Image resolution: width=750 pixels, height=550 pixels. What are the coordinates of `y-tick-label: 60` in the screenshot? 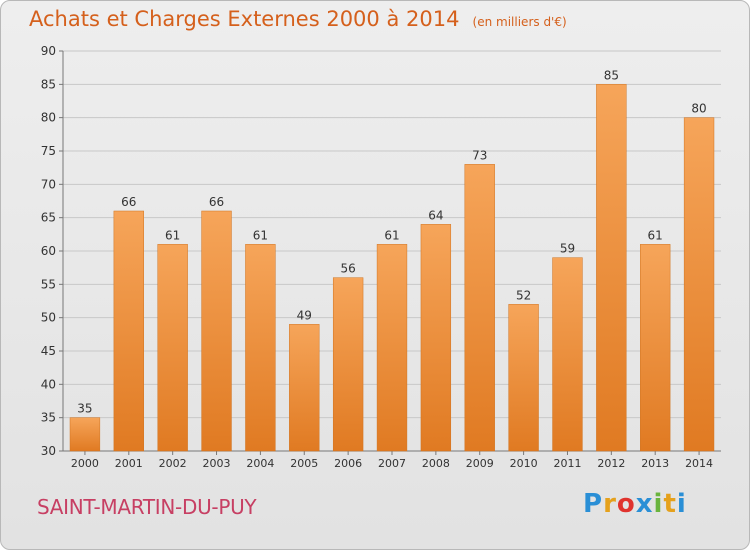 It's located at (48, 251).